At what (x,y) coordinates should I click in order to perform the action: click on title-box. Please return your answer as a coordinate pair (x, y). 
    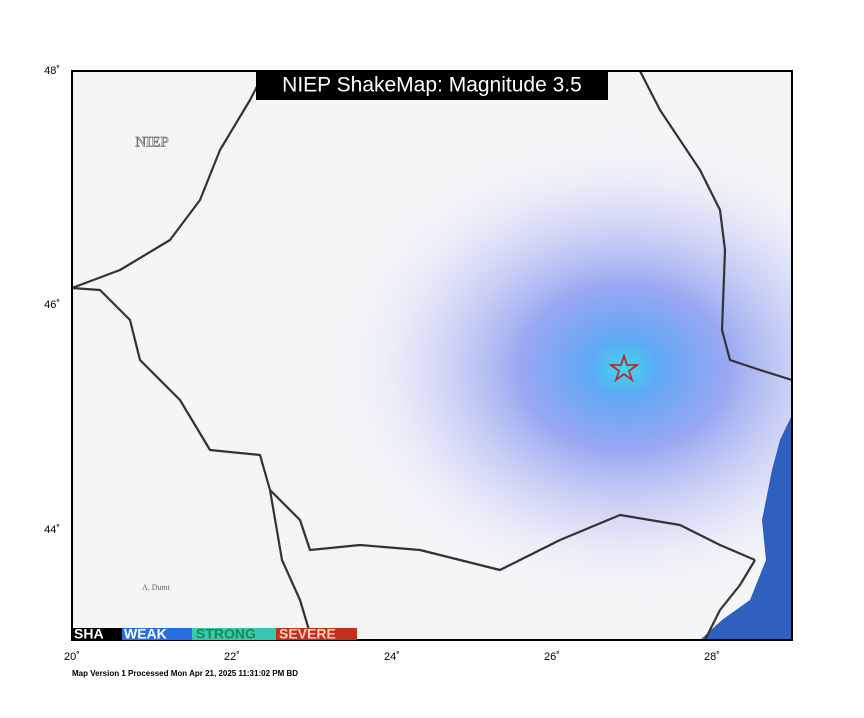
    Looking at the image, I should click on (432, 86).